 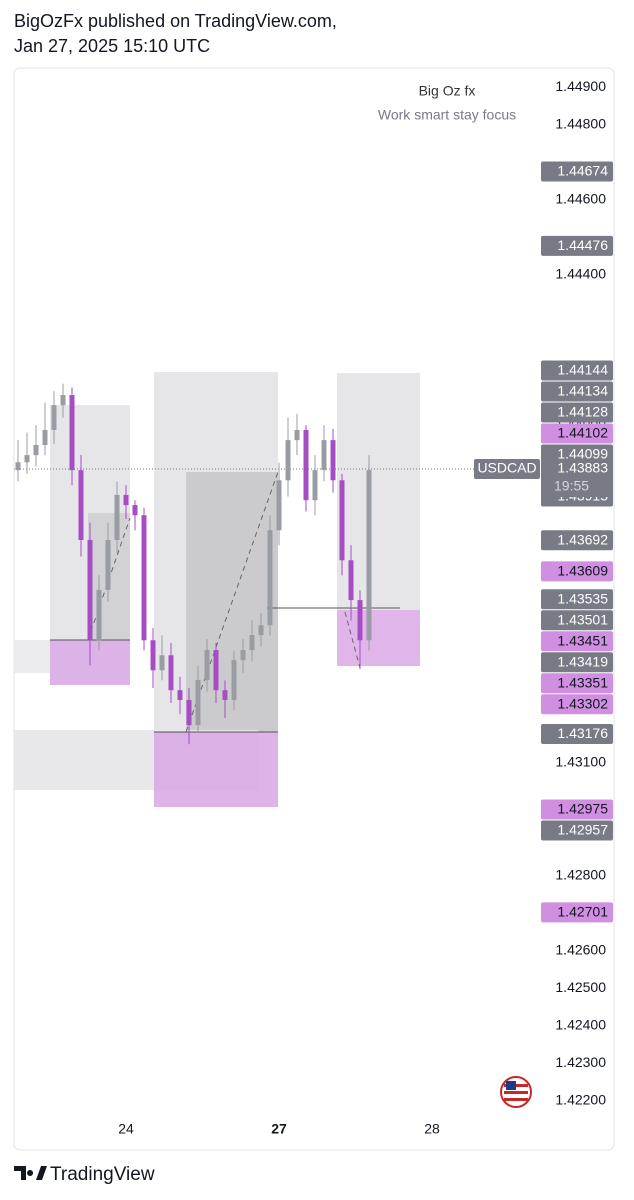 I want to click on y-tick-label: 1.42300, so click(x=580, y=1062).